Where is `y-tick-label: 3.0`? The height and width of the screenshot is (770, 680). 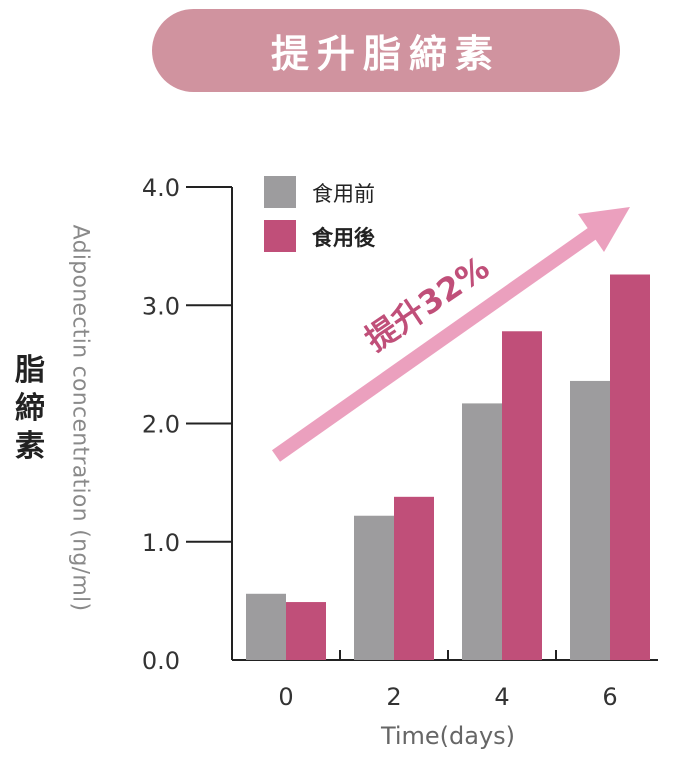 y-tick-label: 3.0 is located at coordinates (161, 306).